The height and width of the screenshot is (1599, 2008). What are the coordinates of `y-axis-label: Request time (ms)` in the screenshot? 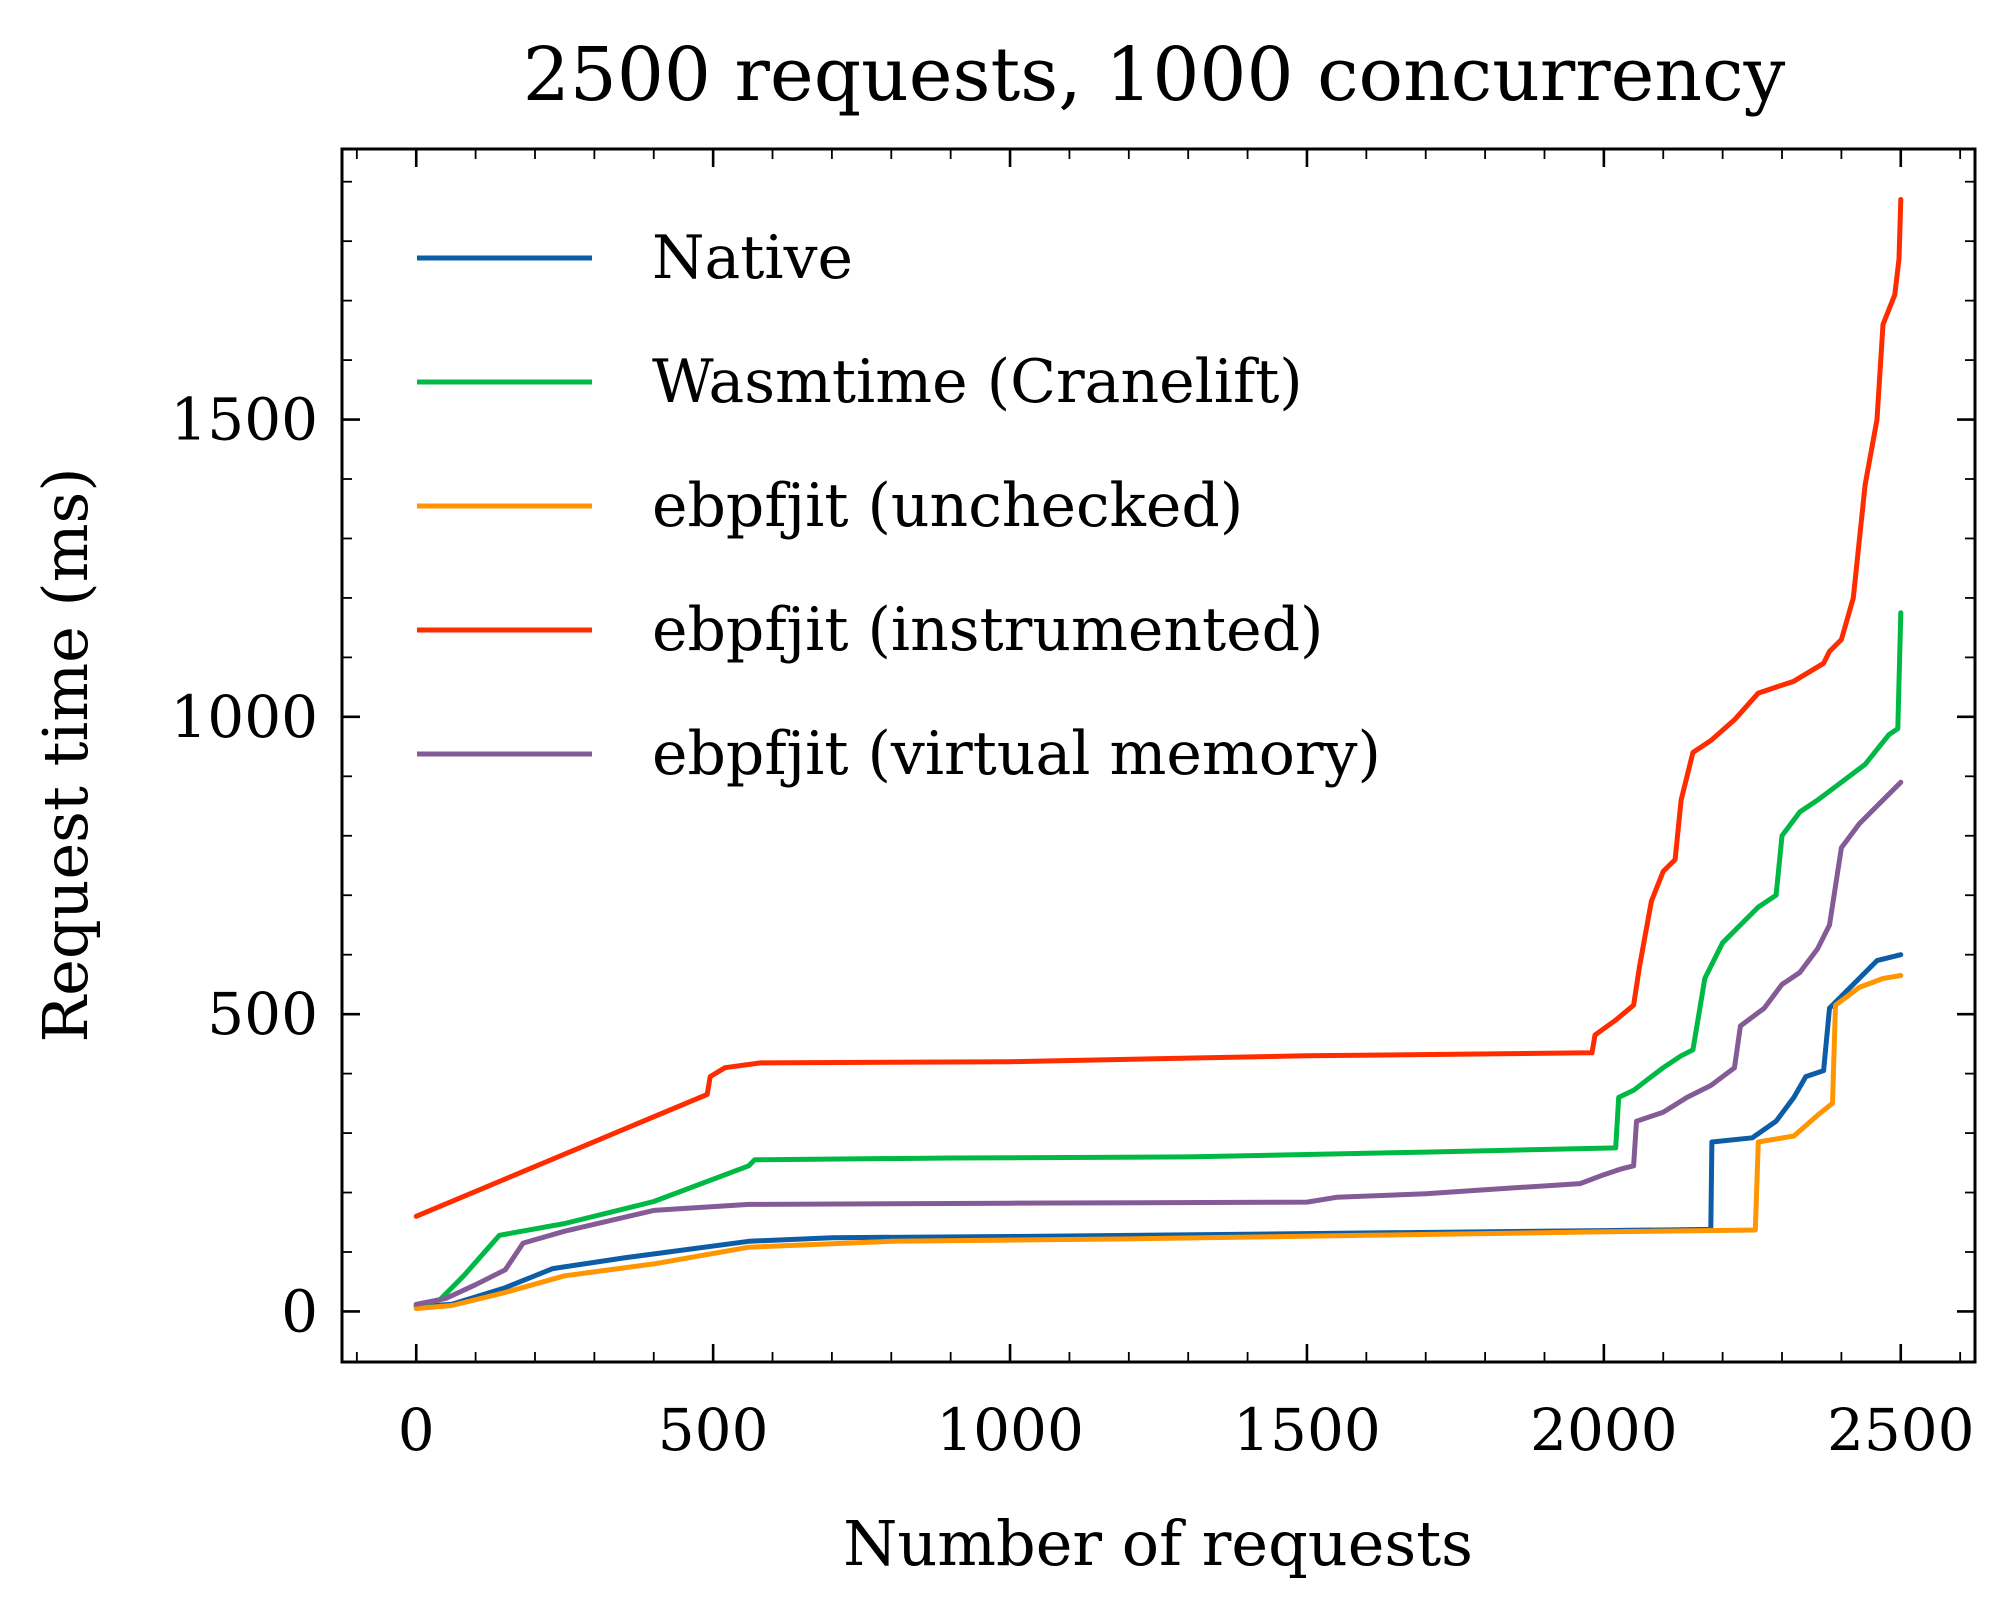 It's located at (65, 754).